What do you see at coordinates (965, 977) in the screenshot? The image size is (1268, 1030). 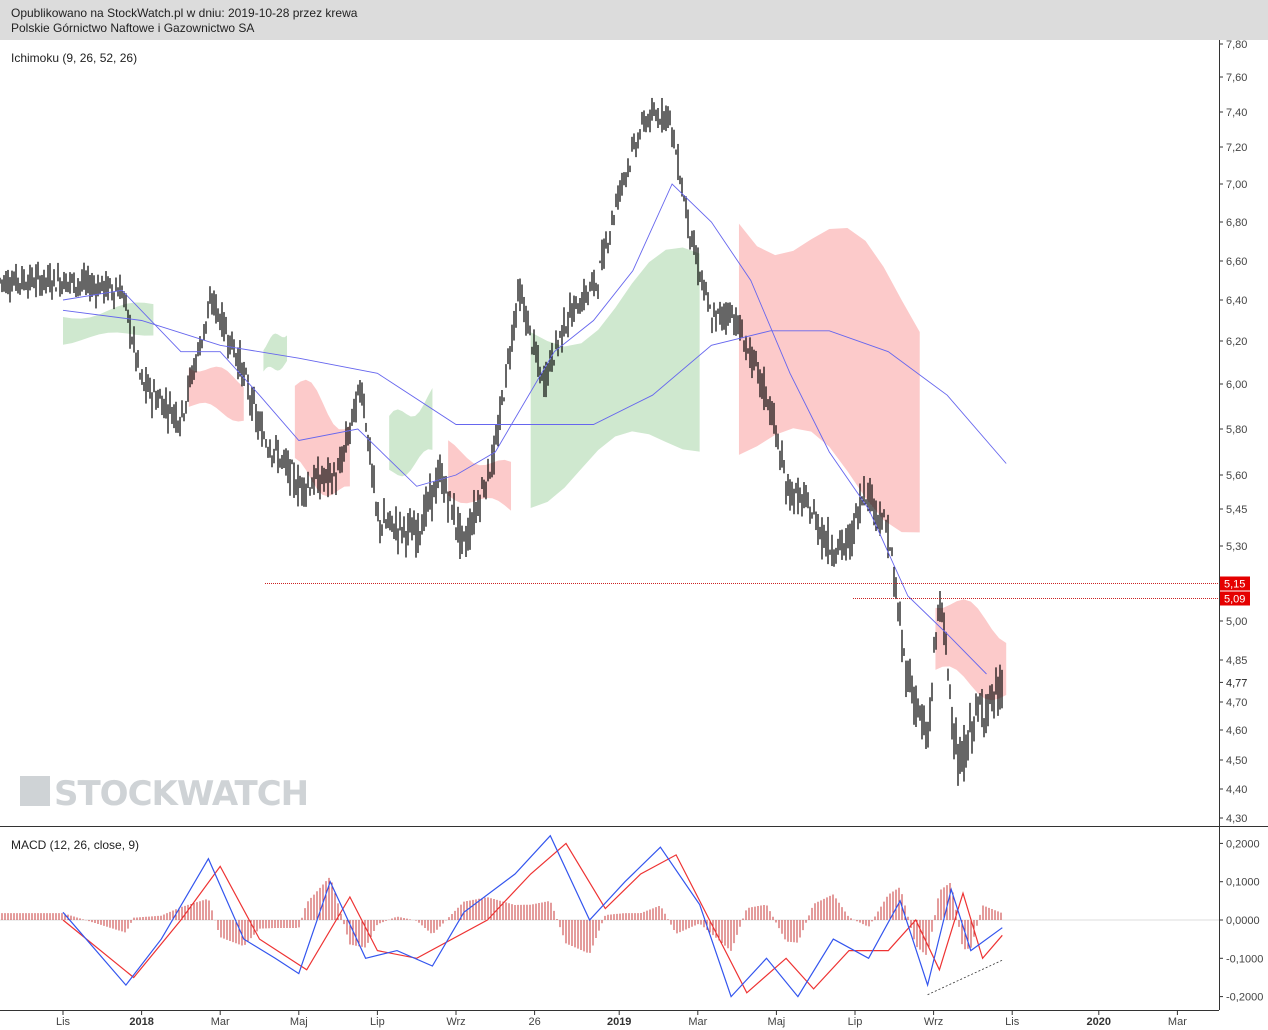 I see `divergence-line` at bounding box center [965, 977].